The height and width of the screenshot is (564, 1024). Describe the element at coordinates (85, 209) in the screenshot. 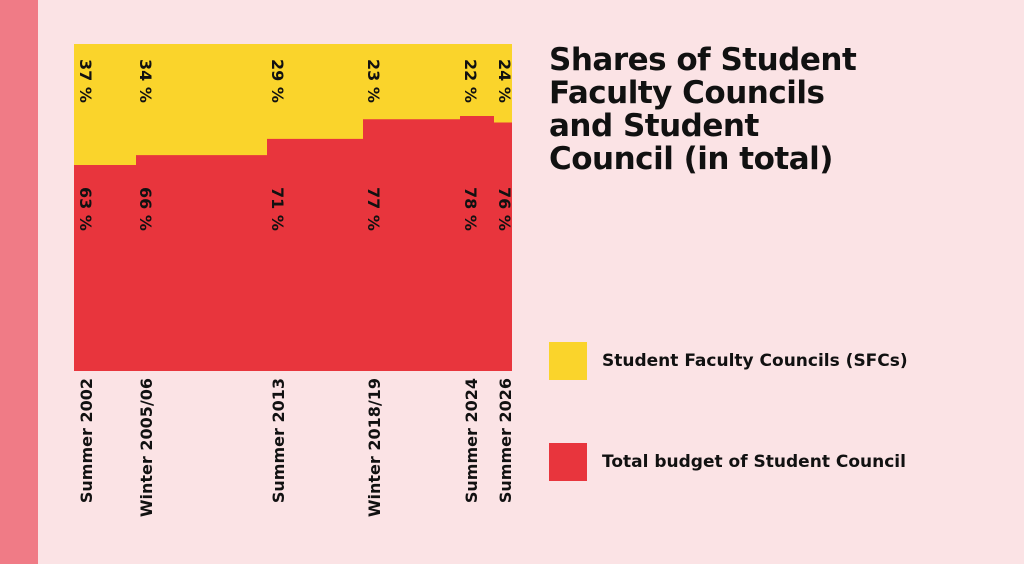

I see `value-label-council: 63 %` at that location.